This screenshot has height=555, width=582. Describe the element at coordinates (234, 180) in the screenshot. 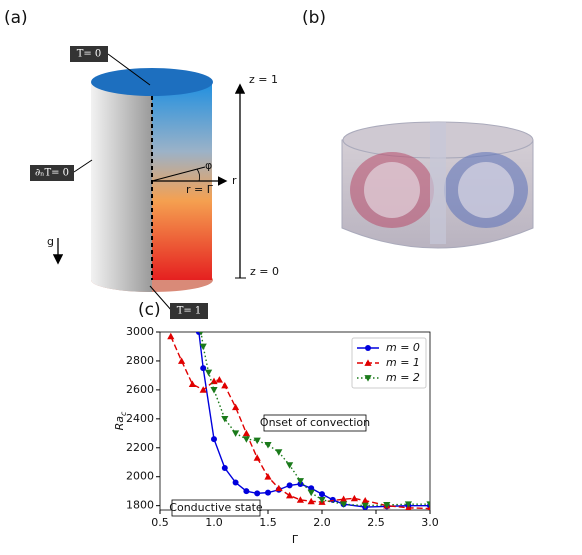

I see `r-axis-label: r` at that location.